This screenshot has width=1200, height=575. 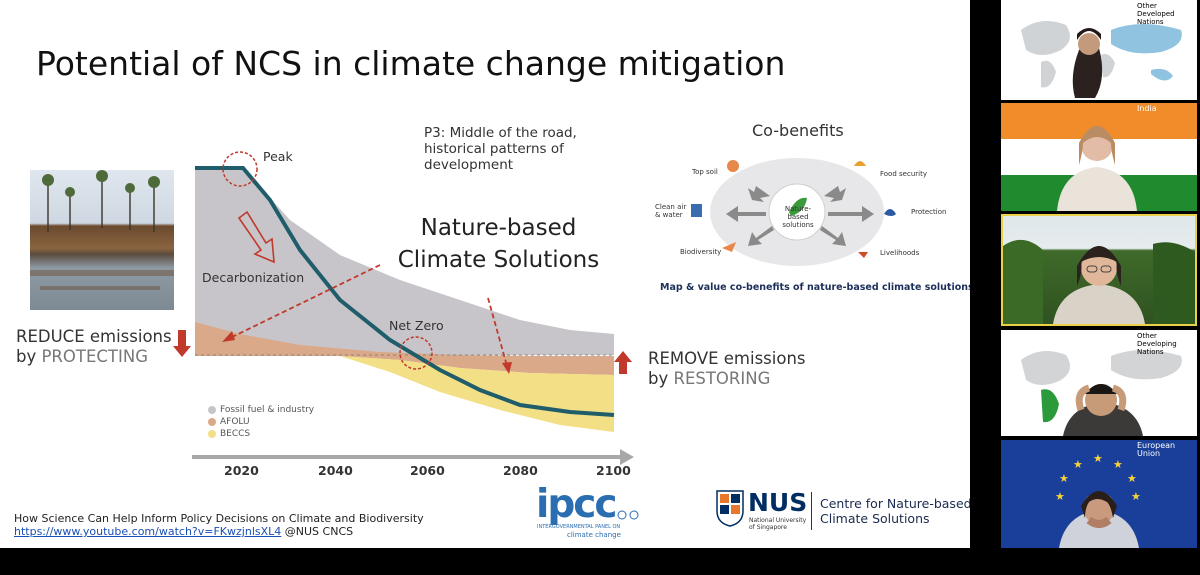 I want to click on decarbonization-arrow, so click(x=256, y=237).